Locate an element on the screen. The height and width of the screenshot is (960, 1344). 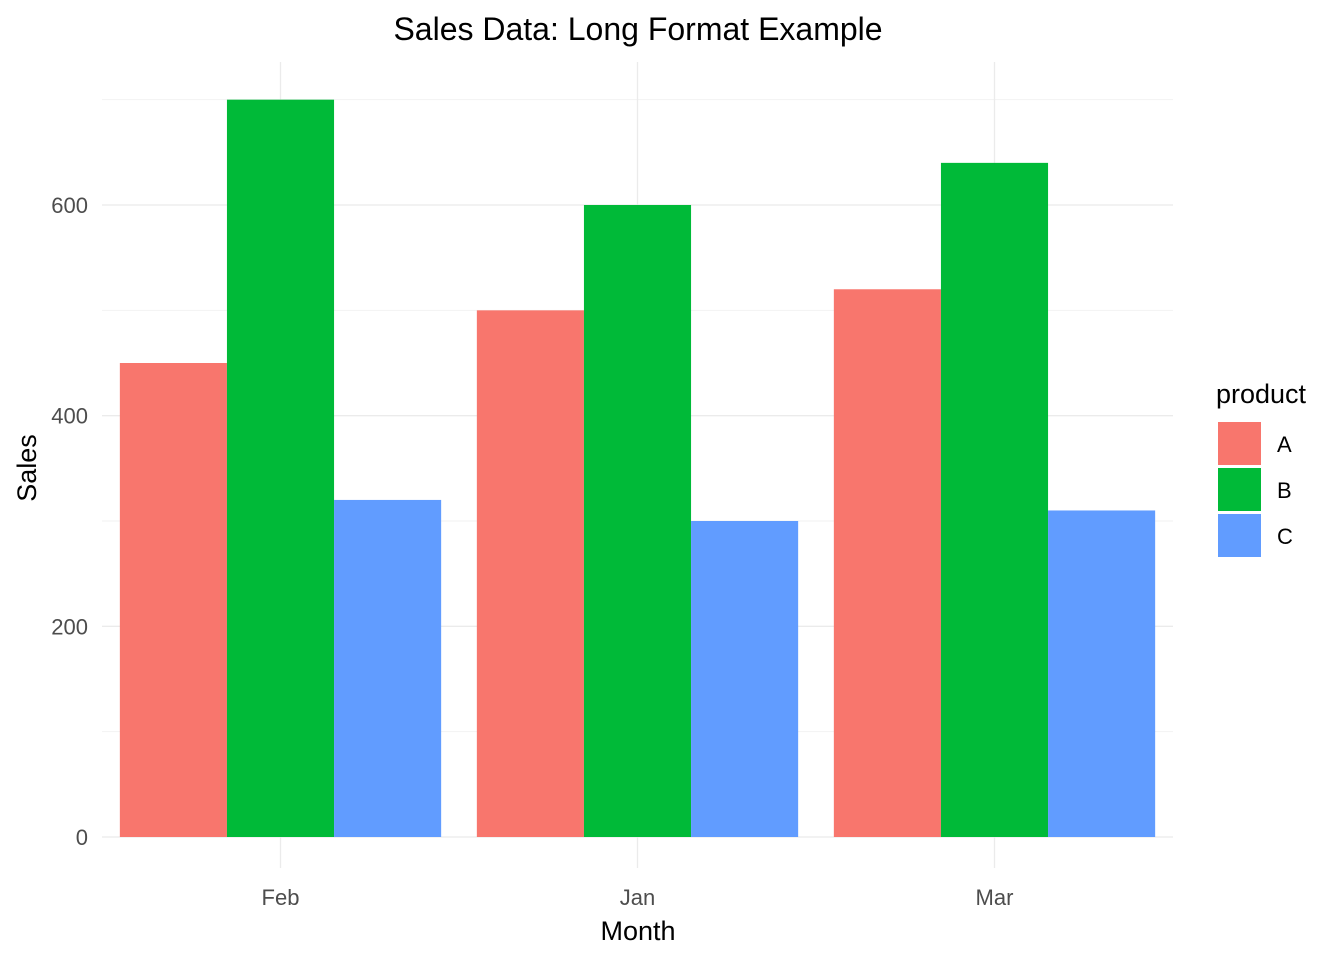
bar-B-Jan is located at coordinates (637, 521).